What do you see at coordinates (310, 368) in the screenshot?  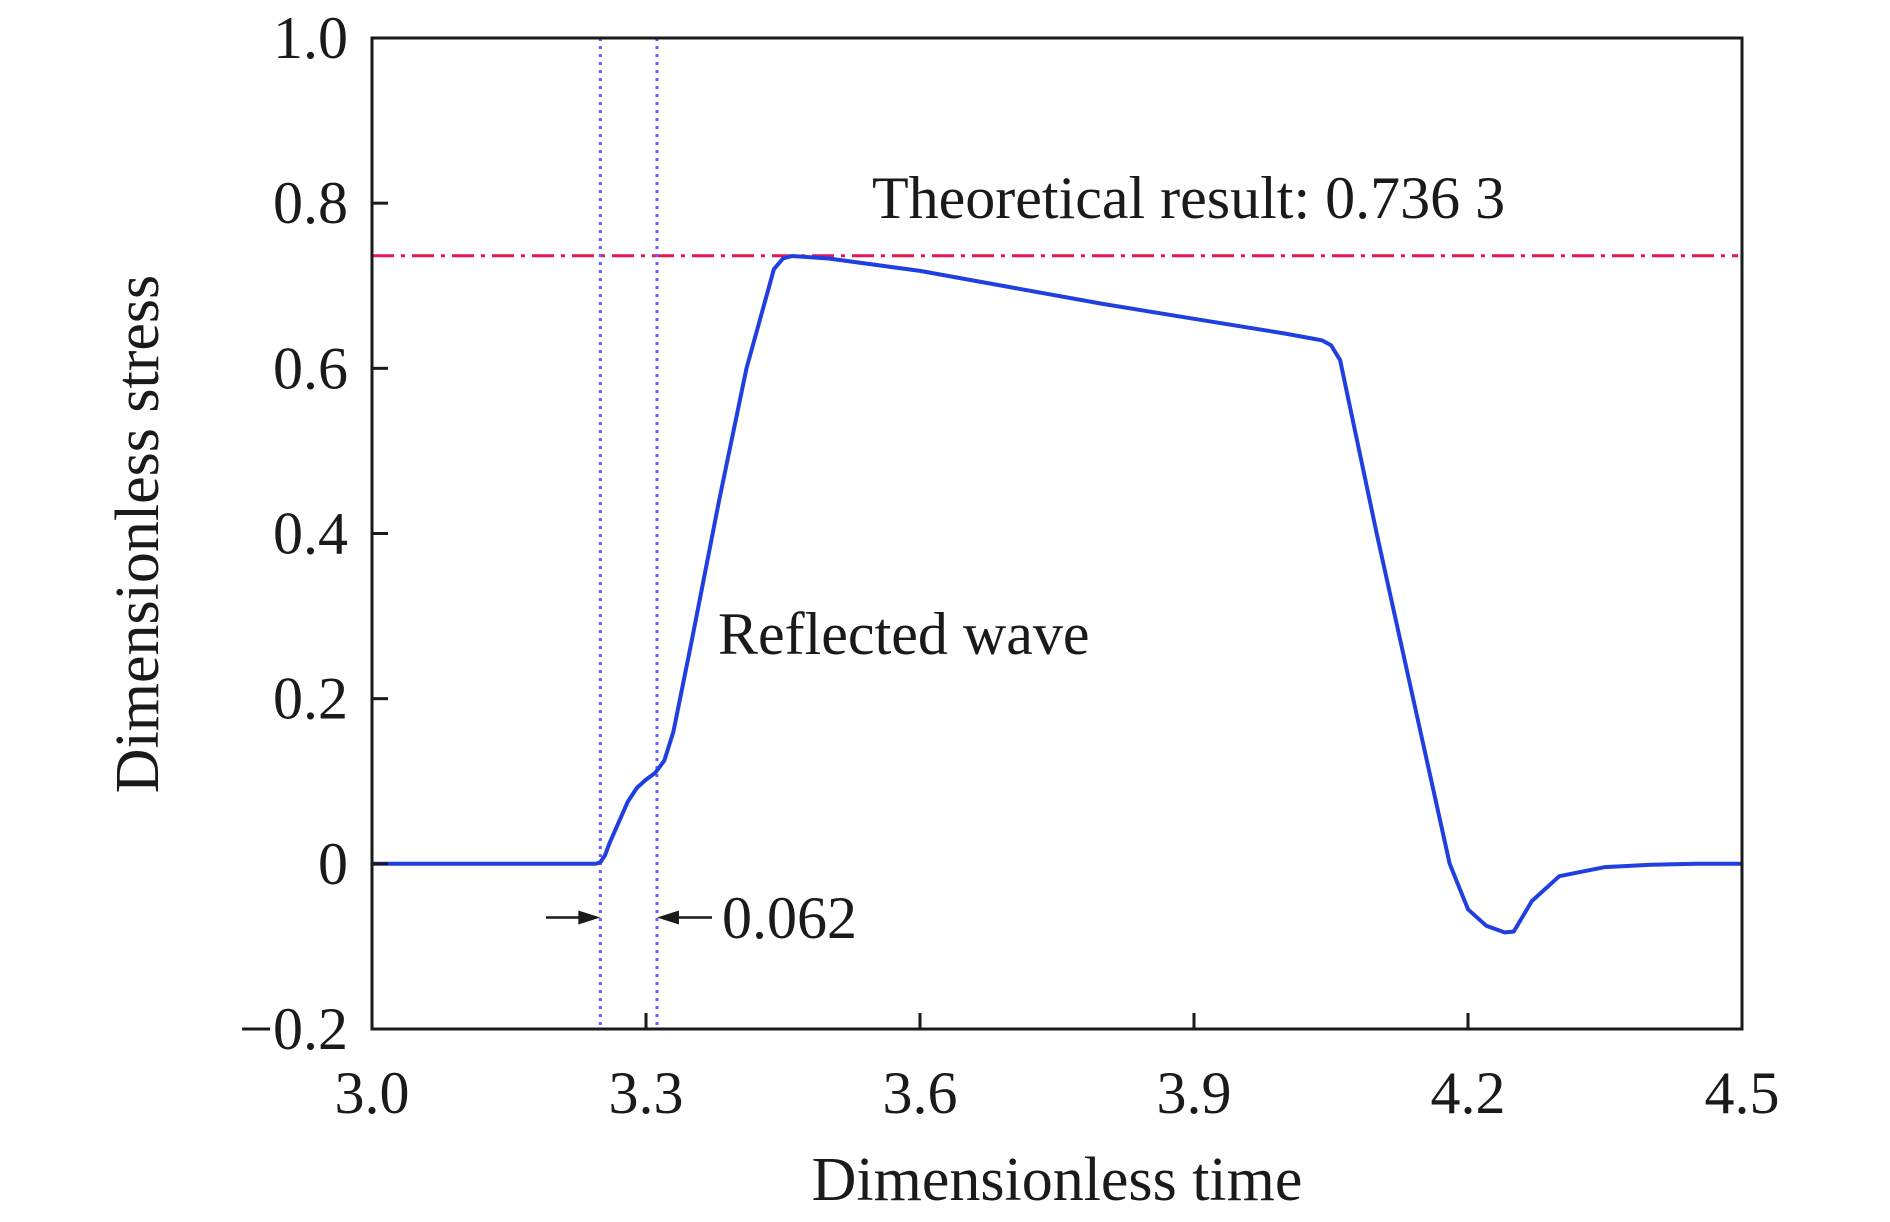 I see `y-tick-label: 0.6` at bounding box center [310, 368].